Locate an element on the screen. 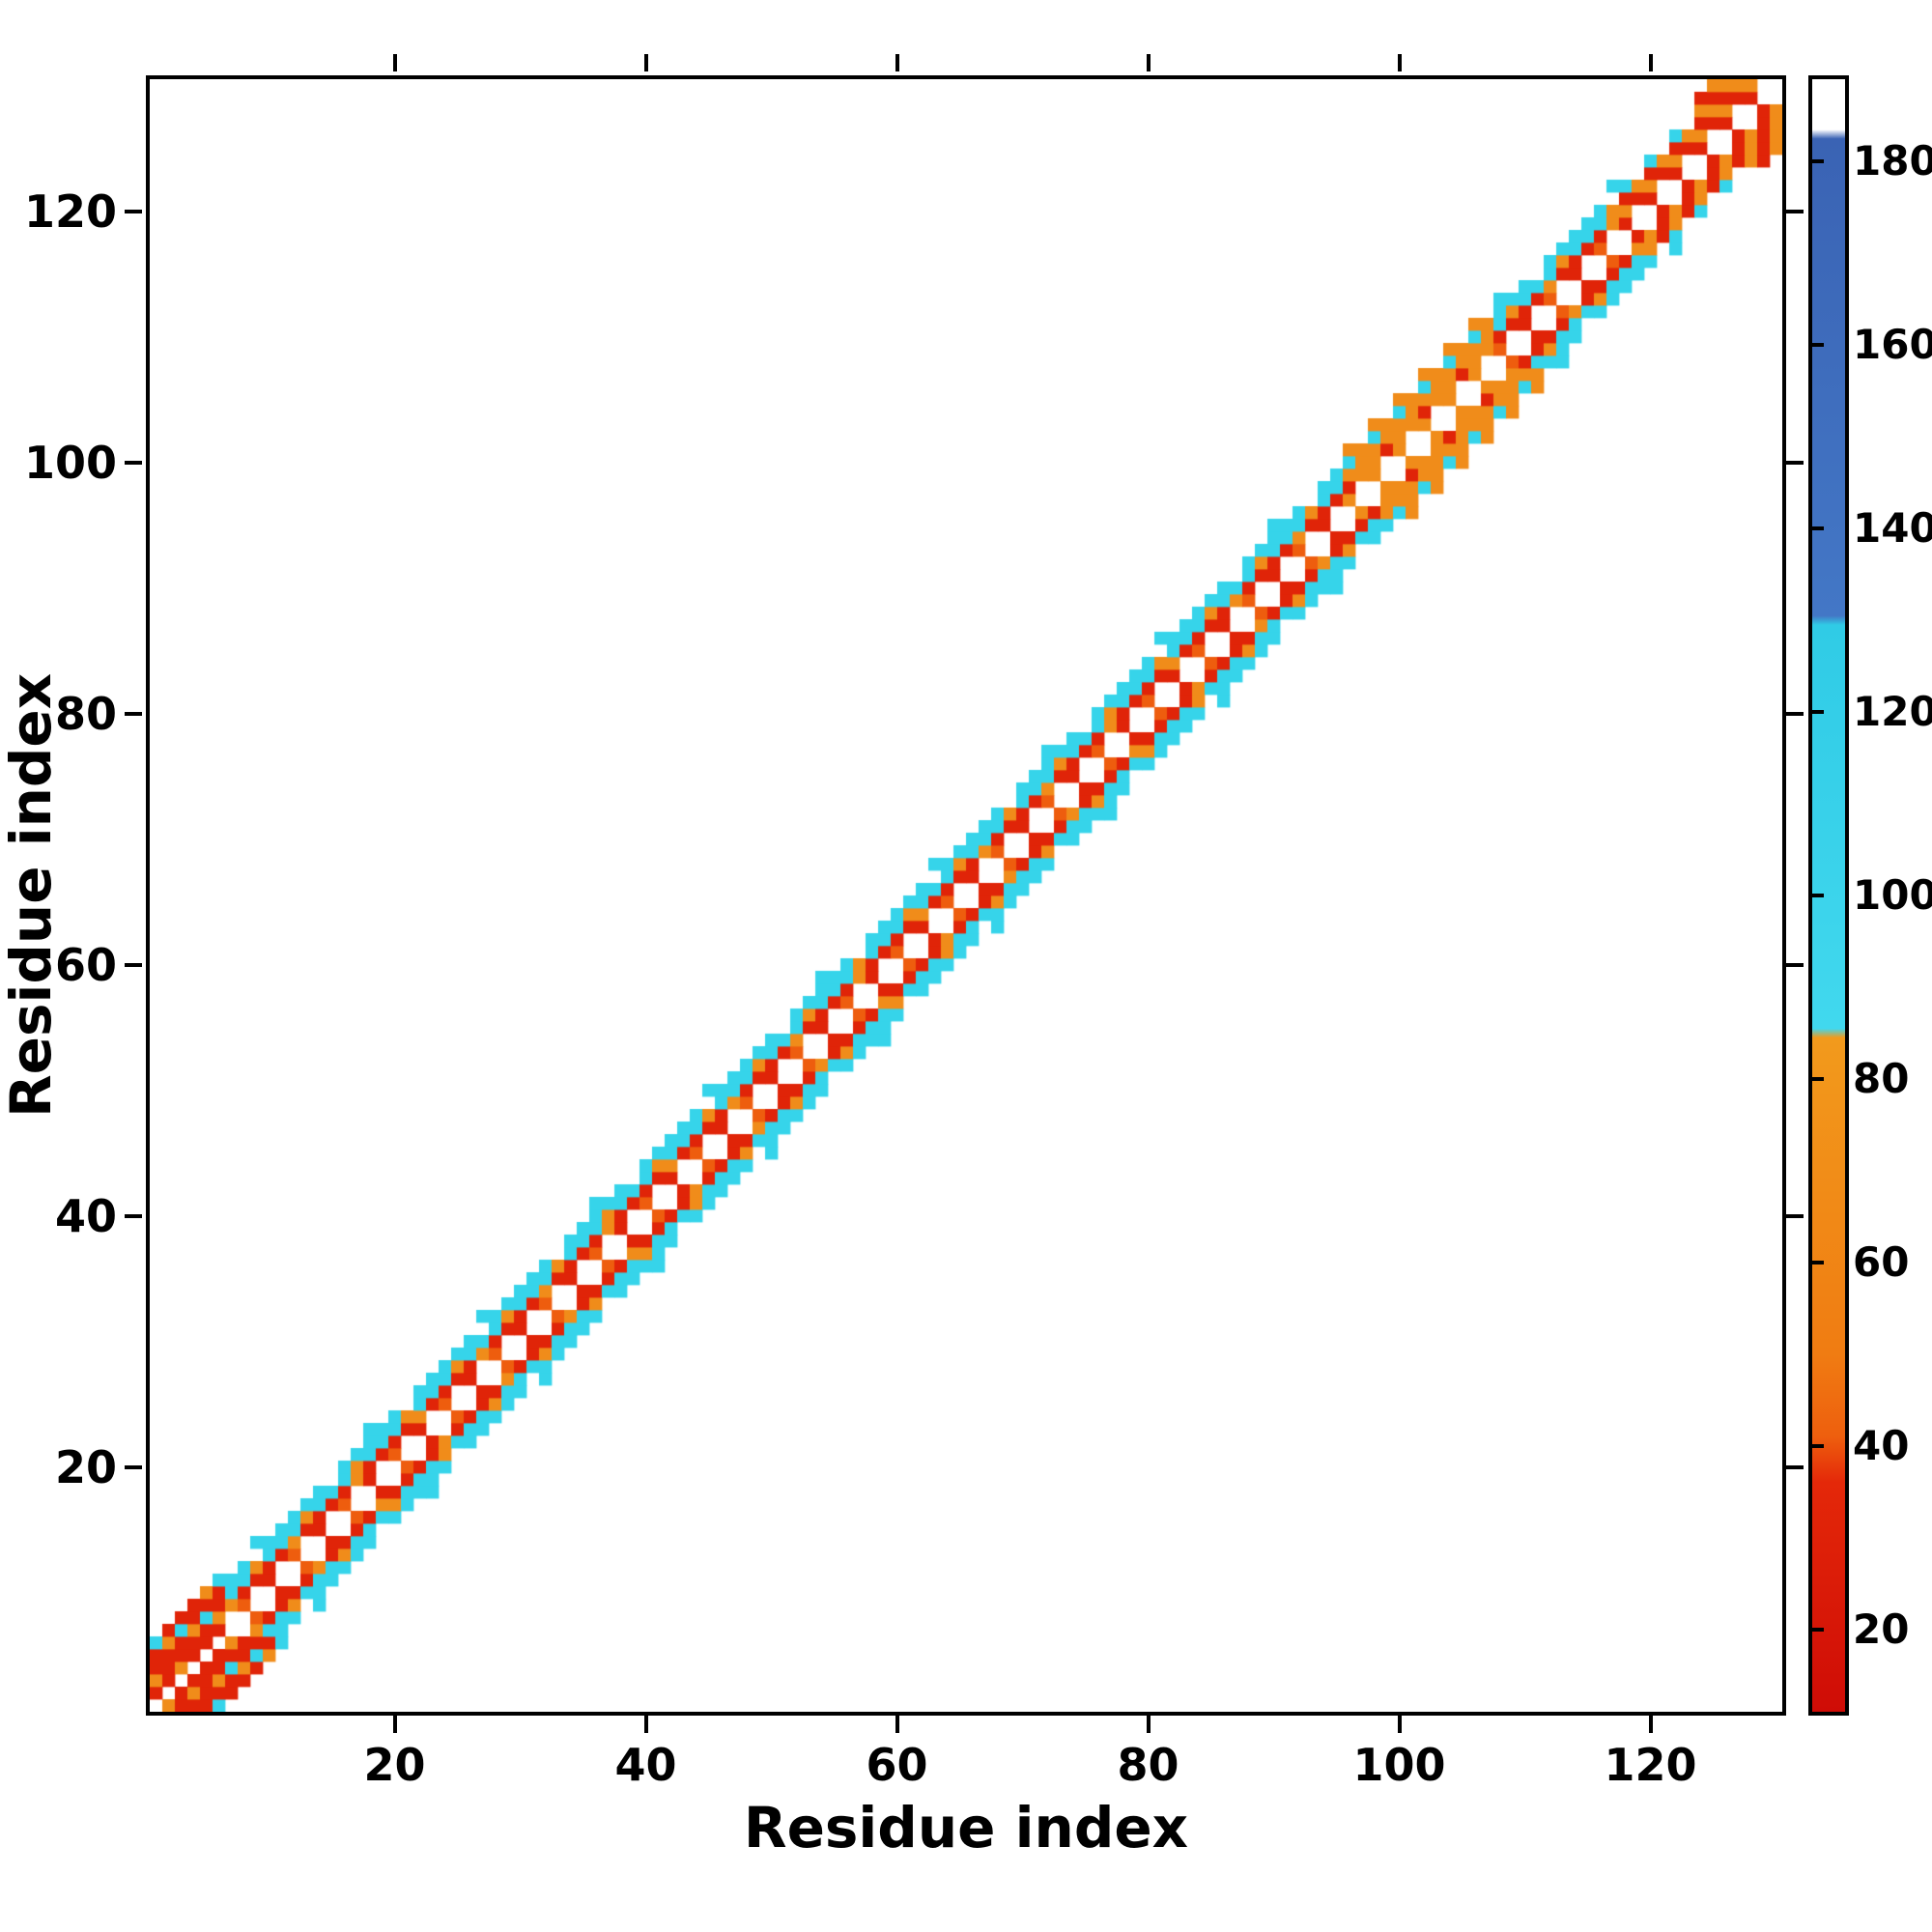  x-tick-label: 40 is located at coordinates (645, 1765).